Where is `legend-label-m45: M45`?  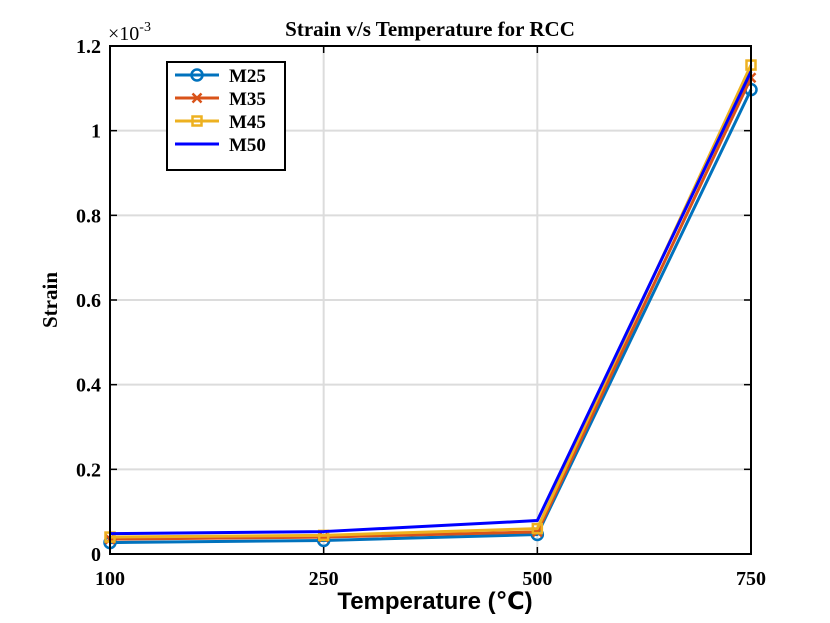
legend-label-m45: M45 is located at coordinates (247, 122).